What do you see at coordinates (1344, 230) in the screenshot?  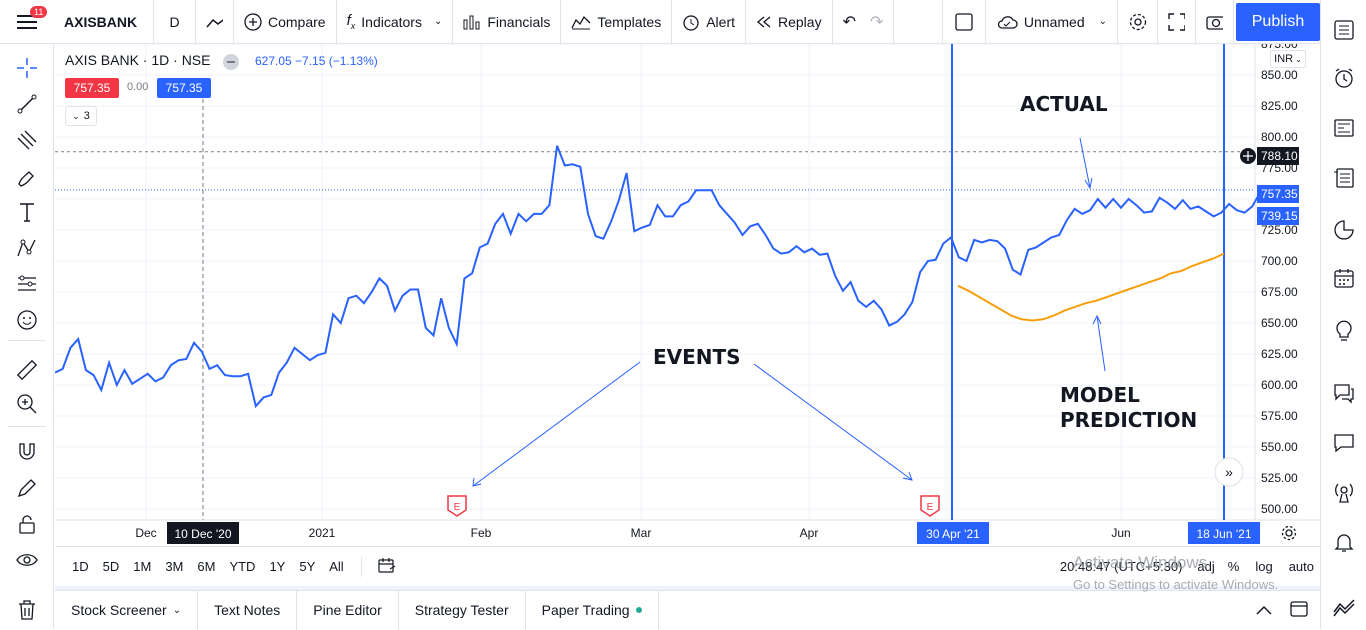 I see `hotlists-icon` at bounding box center [1344, 230].